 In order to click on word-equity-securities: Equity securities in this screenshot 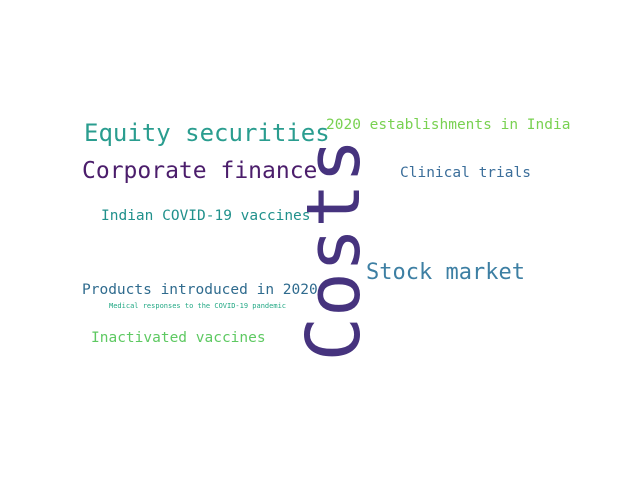, I will do `click(207, 133)`.